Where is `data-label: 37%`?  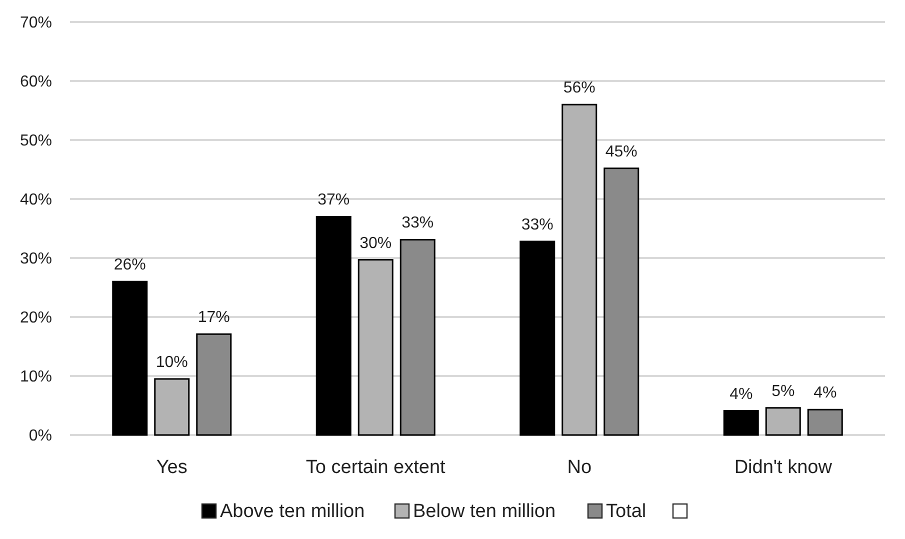 data-label: 37% is located at coordinates (334, 200).